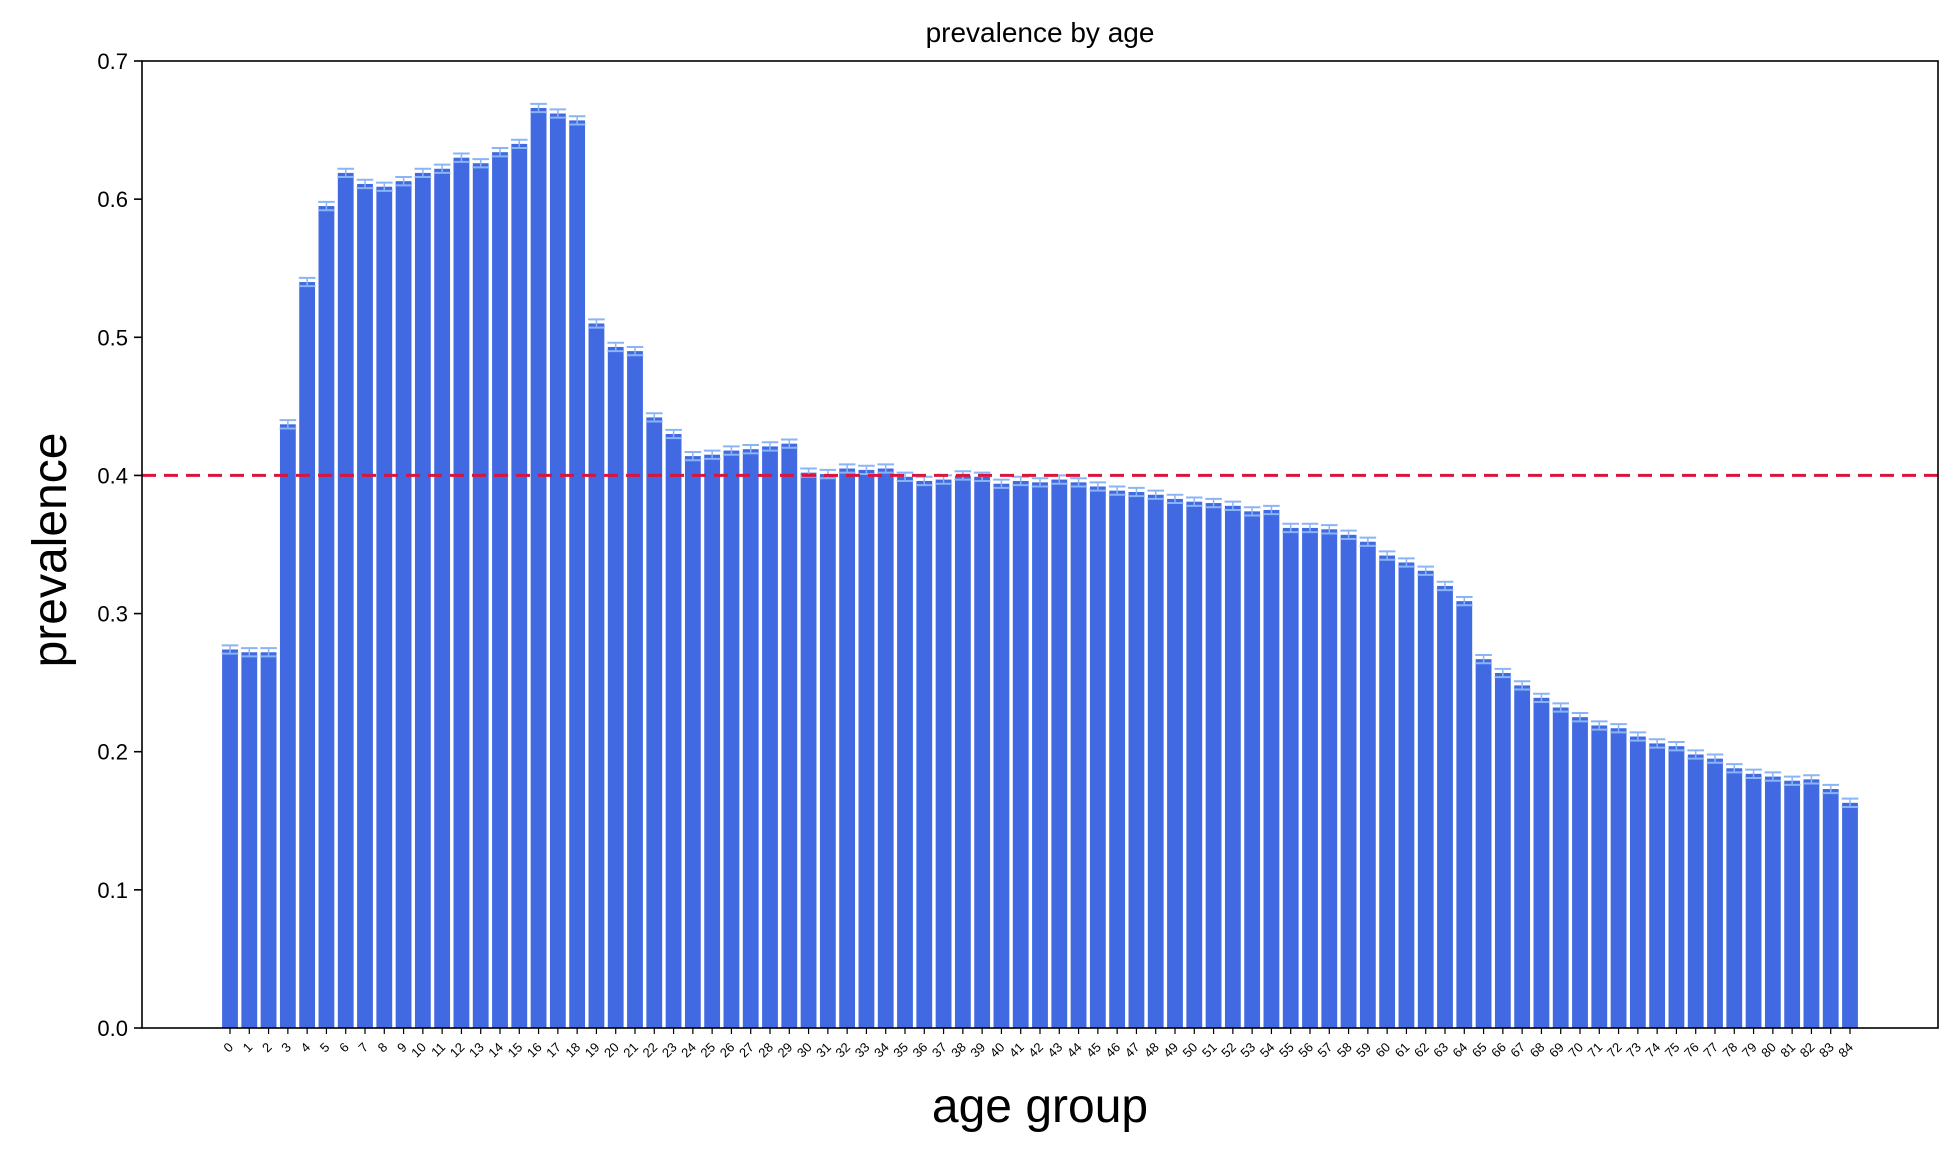 The width and height of the screenshot is (1950, 1150). I want to click on x-tick-label: 29, so click(785, 1050).